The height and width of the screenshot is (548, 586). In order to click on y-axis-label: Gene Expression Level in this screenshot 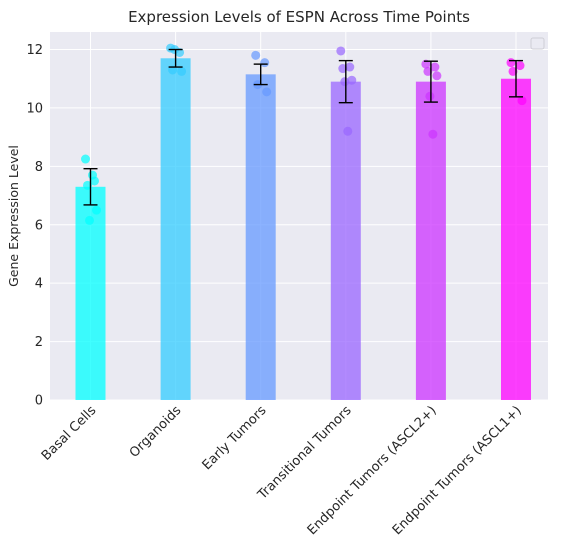, I will do `click(13, 216)`.